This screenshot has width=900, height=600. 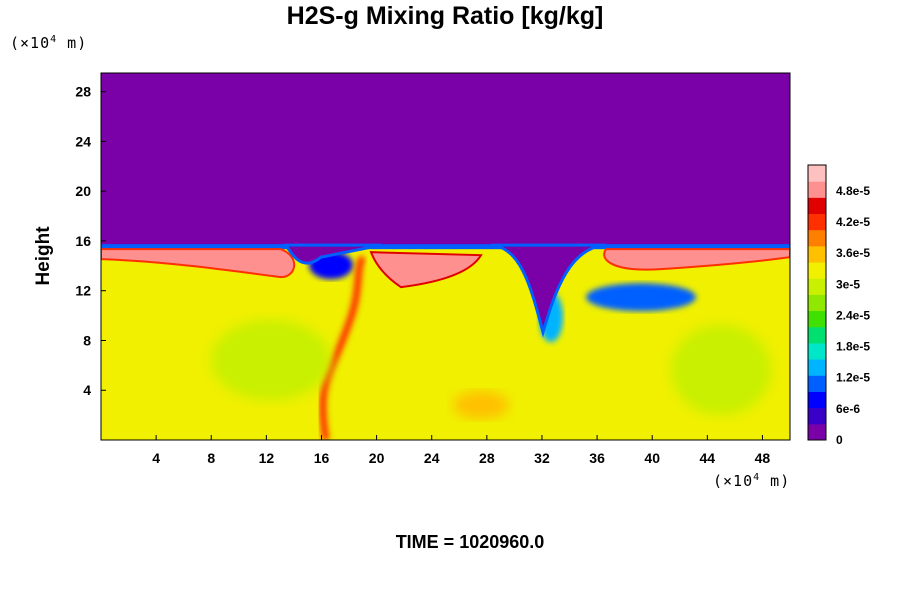 I want to click on x-tick-label: 12, so click(x=267, y=458).